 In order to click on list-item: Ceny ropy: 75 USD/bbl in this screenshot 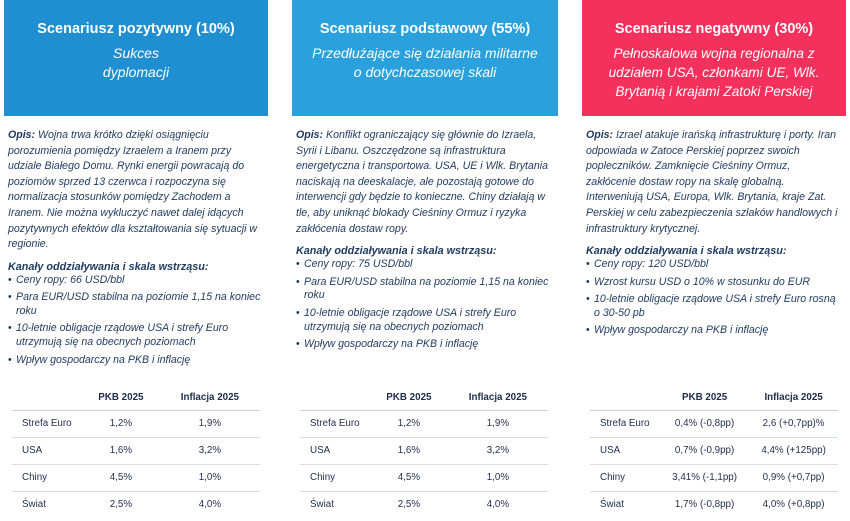, I will do `click(425, 265)`.